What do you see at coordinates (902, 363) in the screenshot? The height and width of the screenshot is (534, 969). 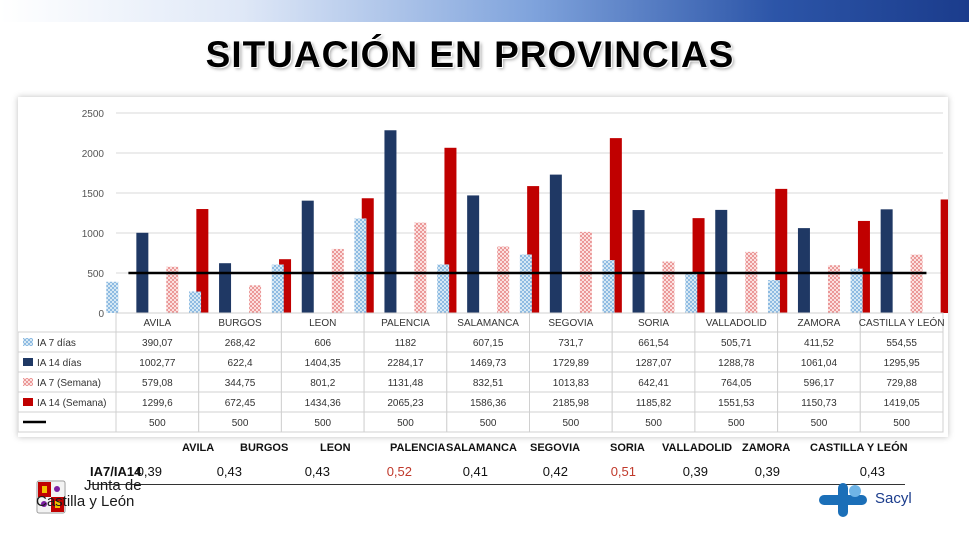 I see `data-label: 1295,95` at bounding box center [902, 363].